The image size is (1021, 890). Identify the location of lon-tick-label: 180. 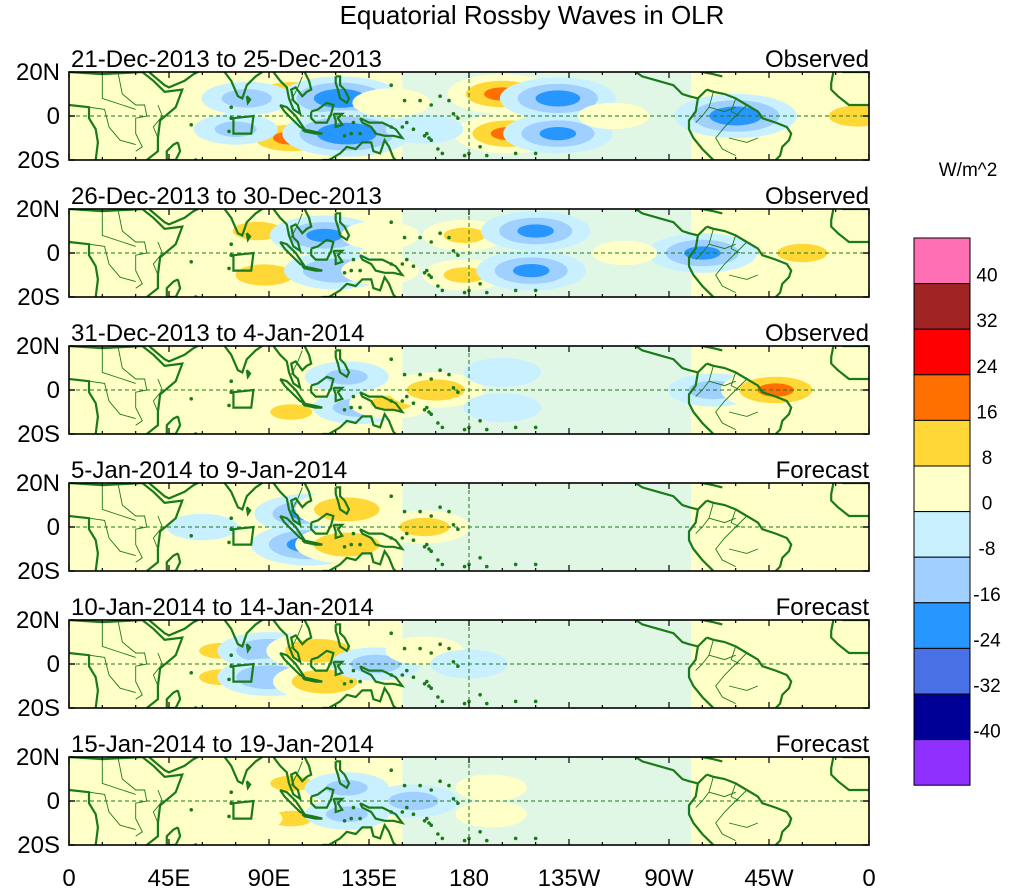
(469, 877).